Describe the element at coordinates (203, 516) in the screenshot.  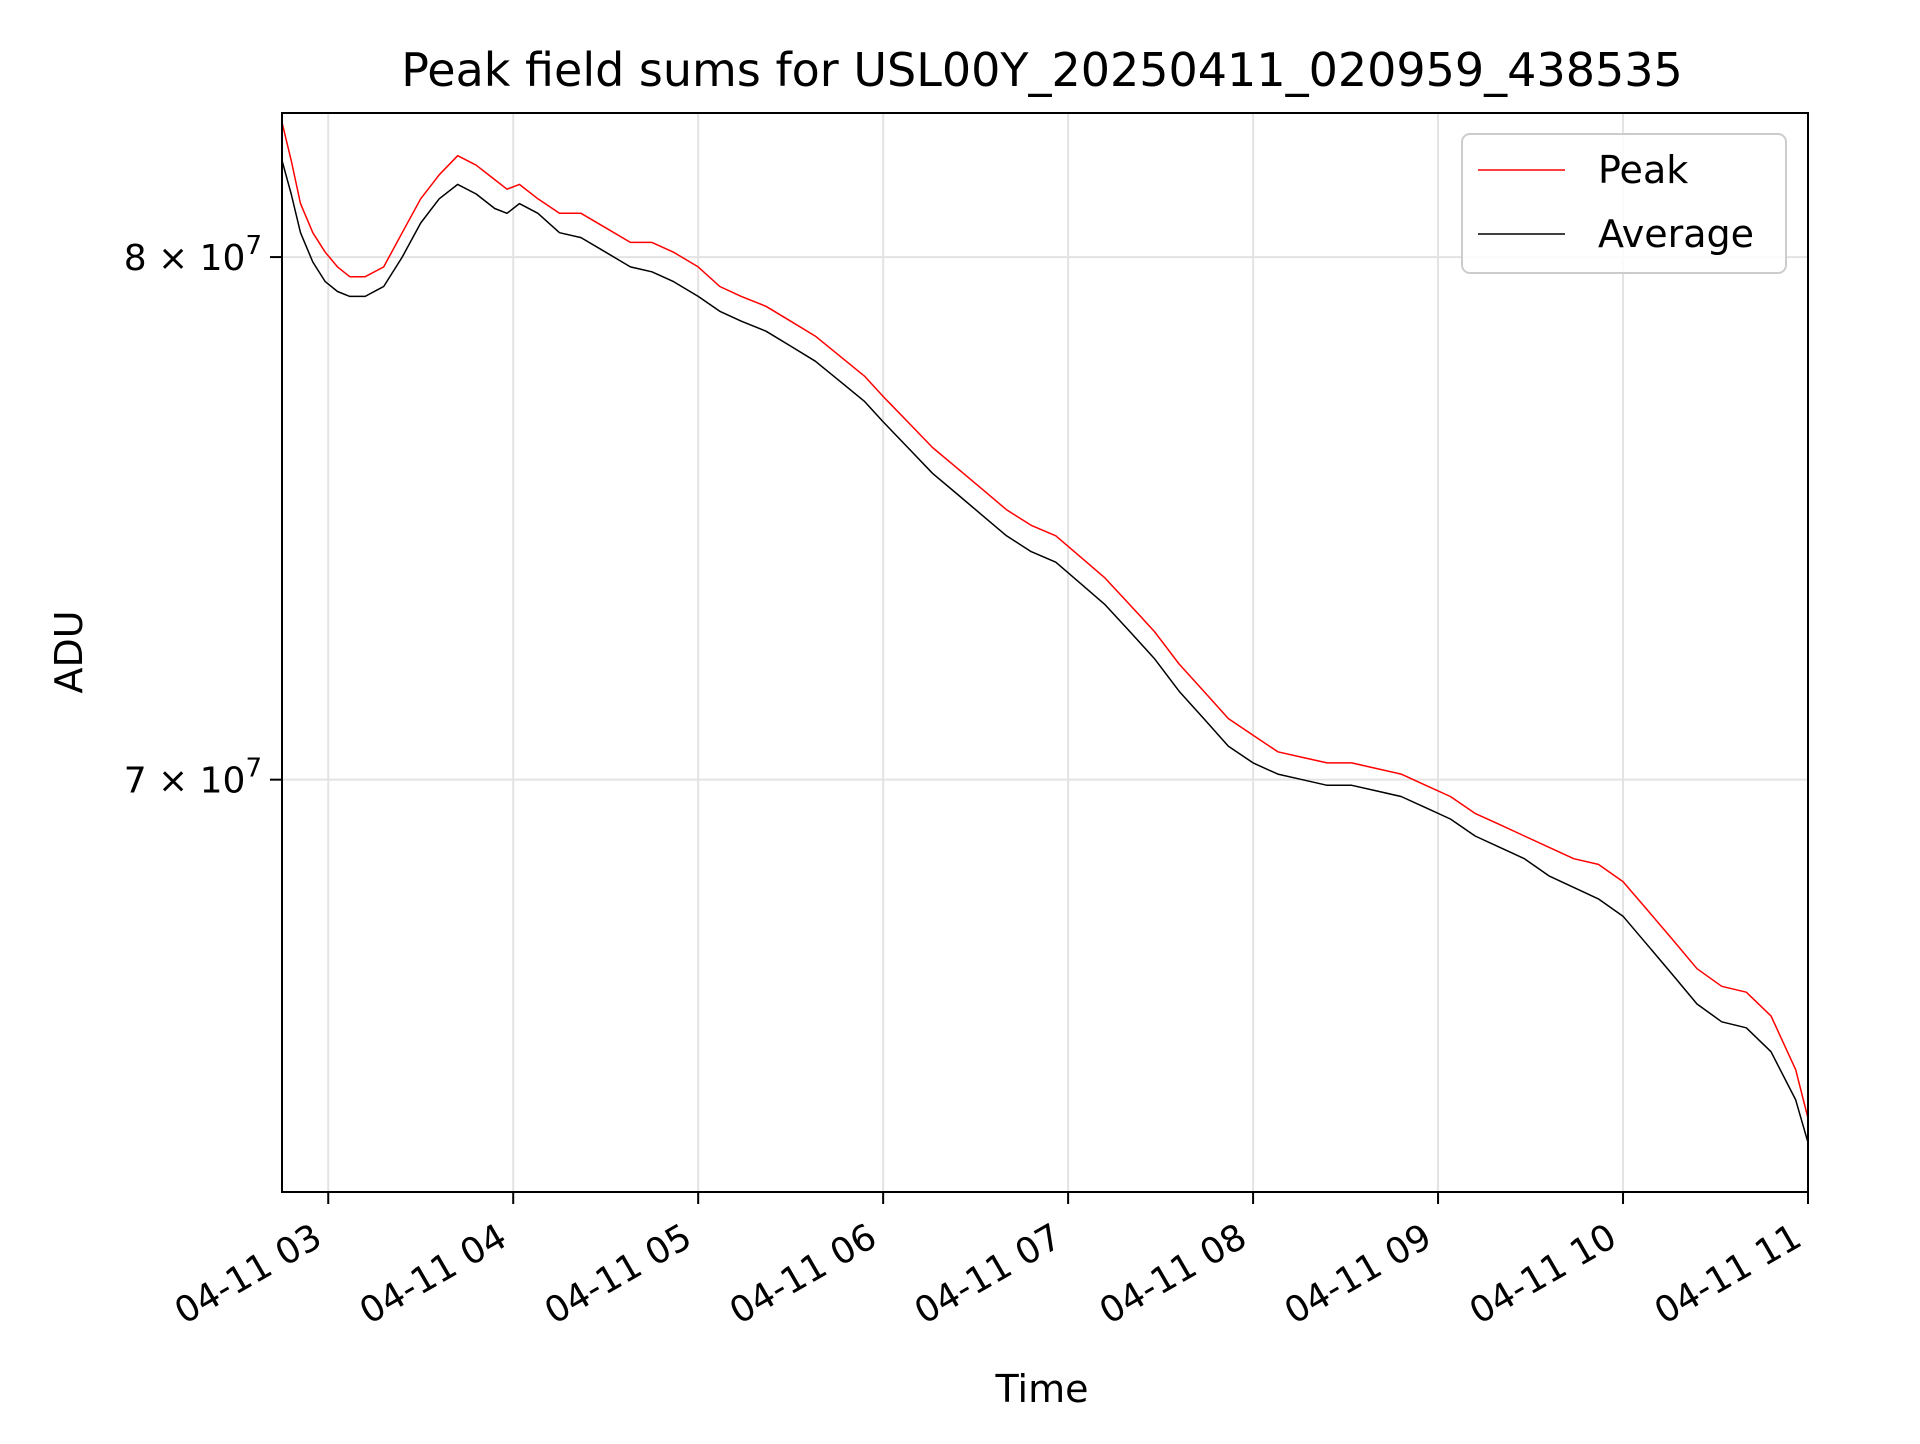
I see `y-axis-ticks: 8 × 107 7 × 107` at that location.